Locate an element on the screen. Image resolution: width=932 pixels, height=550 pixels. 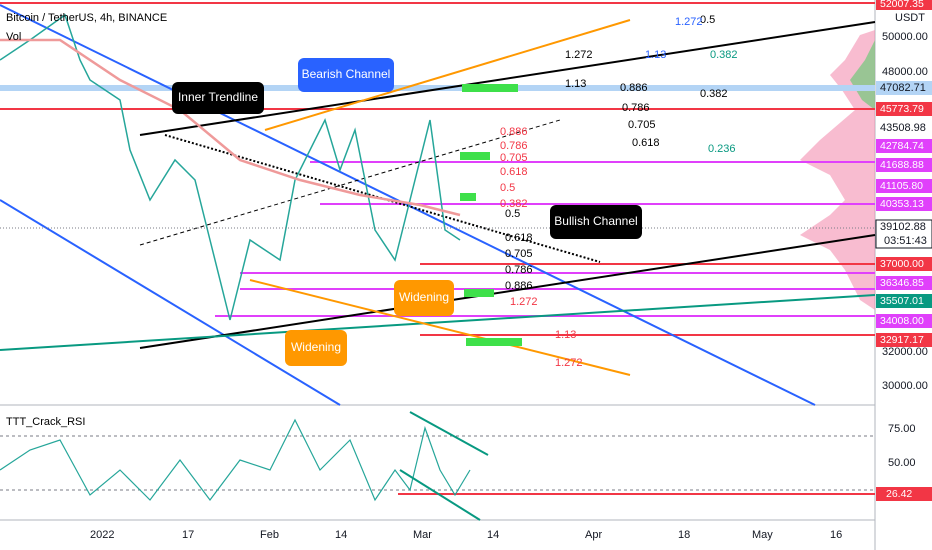
callout-text: Bullish Channel is located at coordinates (595, 221).